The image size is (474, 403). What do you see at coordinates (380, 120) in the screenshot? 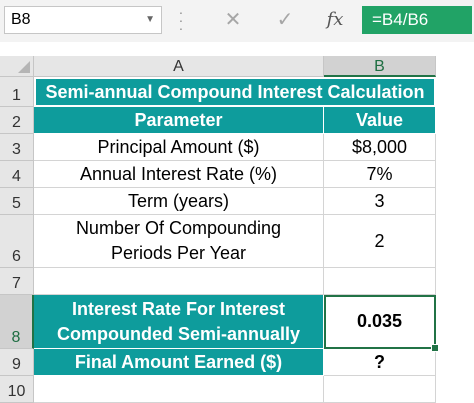
I see `header-value: Value` at bounding box center [380, 120].